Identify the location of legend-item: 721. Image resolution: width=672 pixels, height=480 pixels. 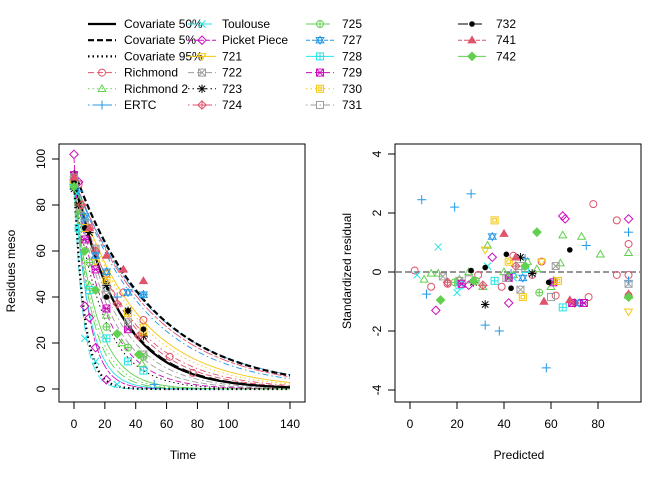
(215, 56).